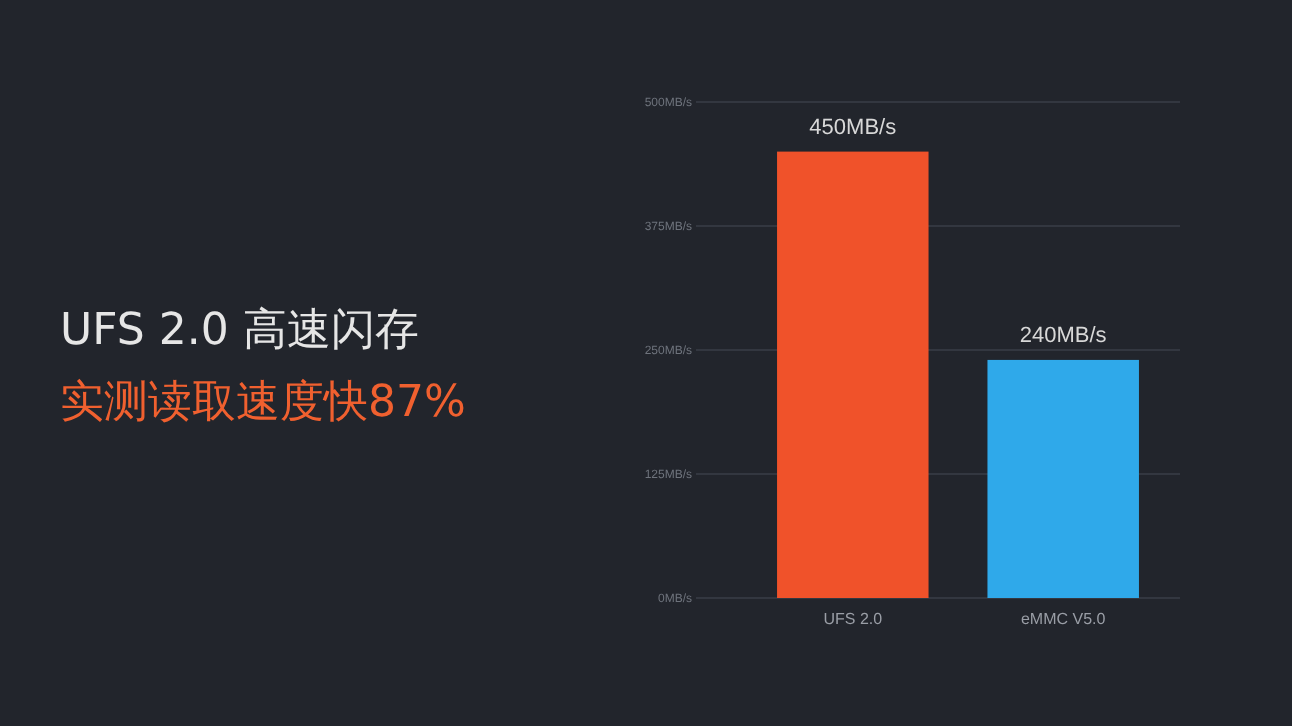 This screenshot has width=1292, height=726. Describe the element at coordinates (853, 619) in the screenshot. I see `x-tick-label: UFS 2.0` at that location.